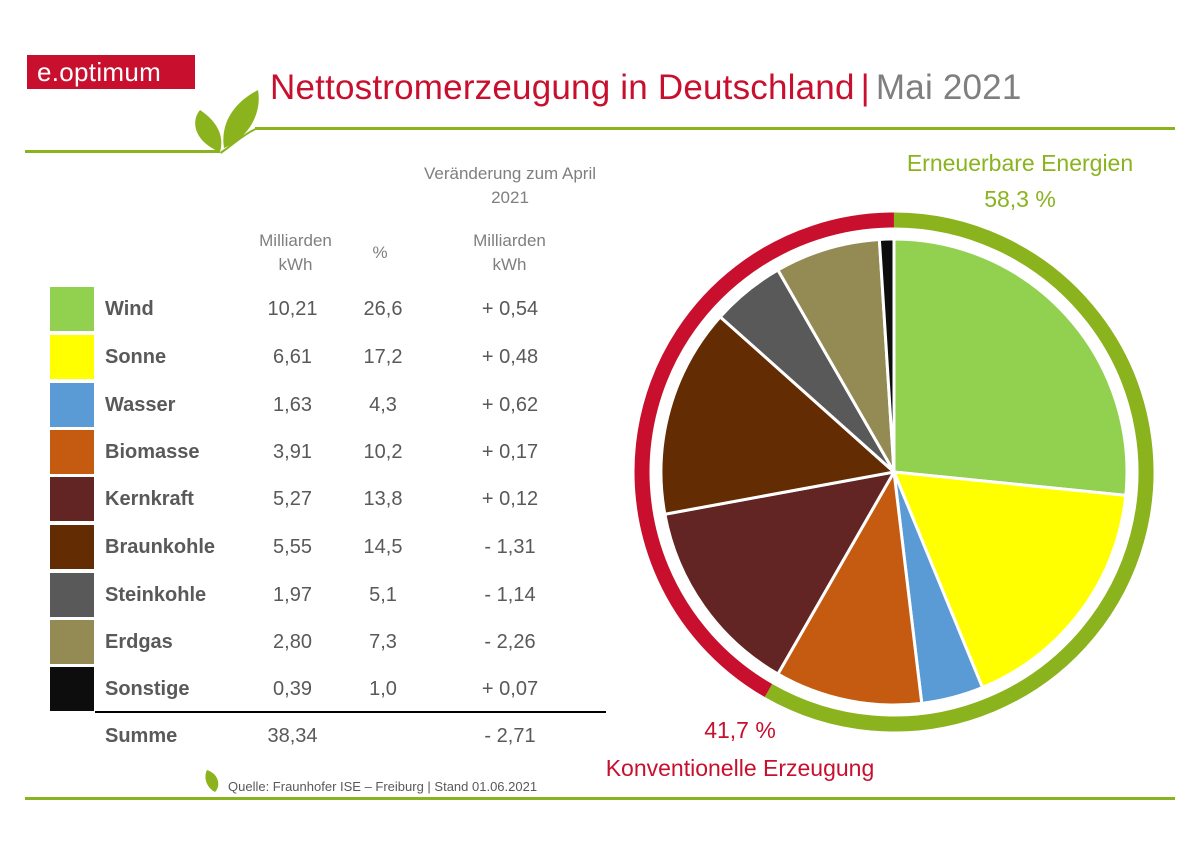 The image size is (1200, 855). What do you see at coordinates (292, 405) in the screenshot?
I see `row-value: 1,63` at bounding box center [292, 405].